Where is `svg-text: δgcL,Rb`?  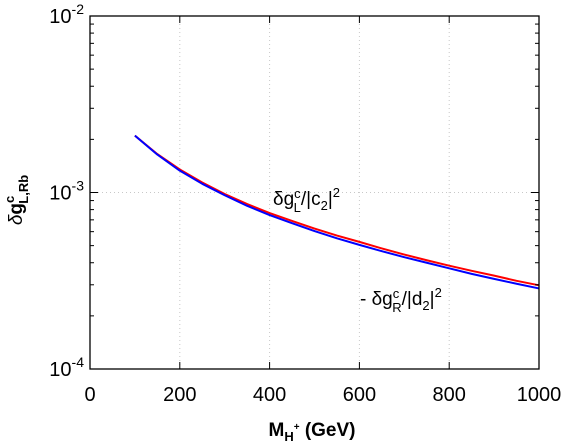
svg-text: δgcL,Rb is located at coordinates (16, 200).